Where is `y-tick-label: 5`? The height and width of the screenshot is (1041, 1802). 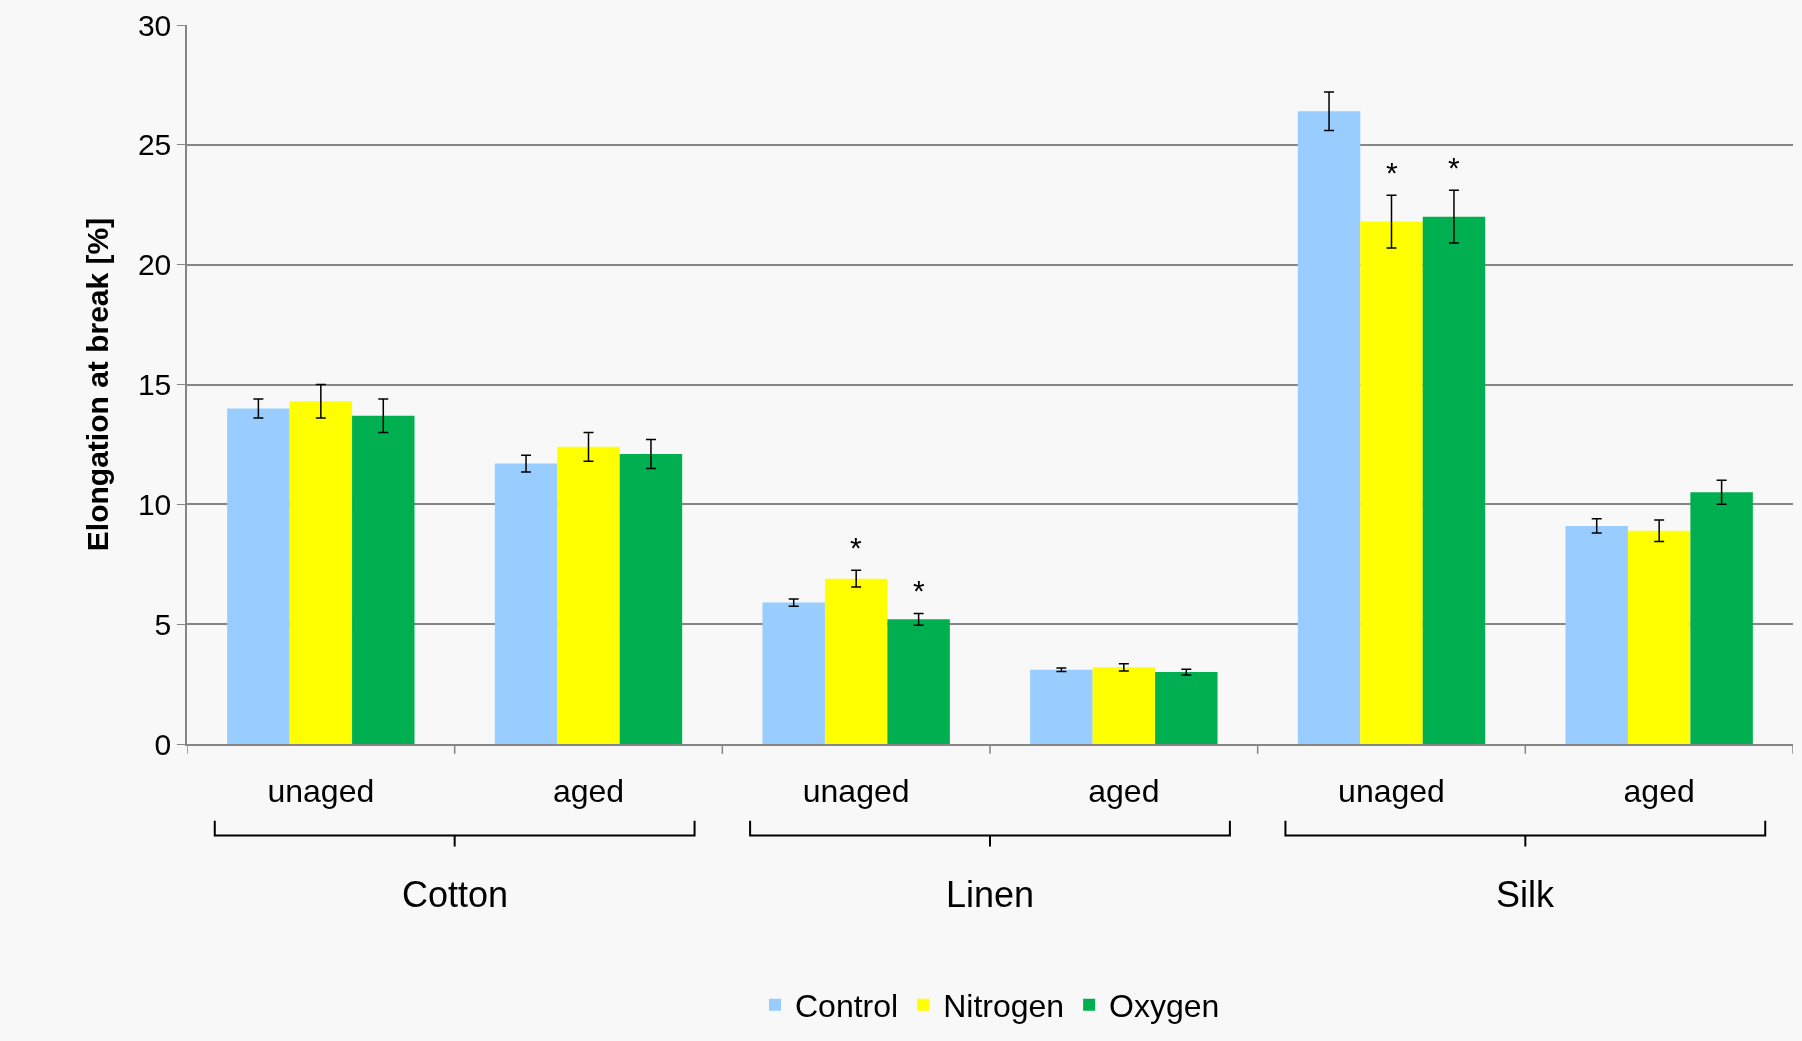 y-tick-label: 5 is located at coordinates (163, 624).